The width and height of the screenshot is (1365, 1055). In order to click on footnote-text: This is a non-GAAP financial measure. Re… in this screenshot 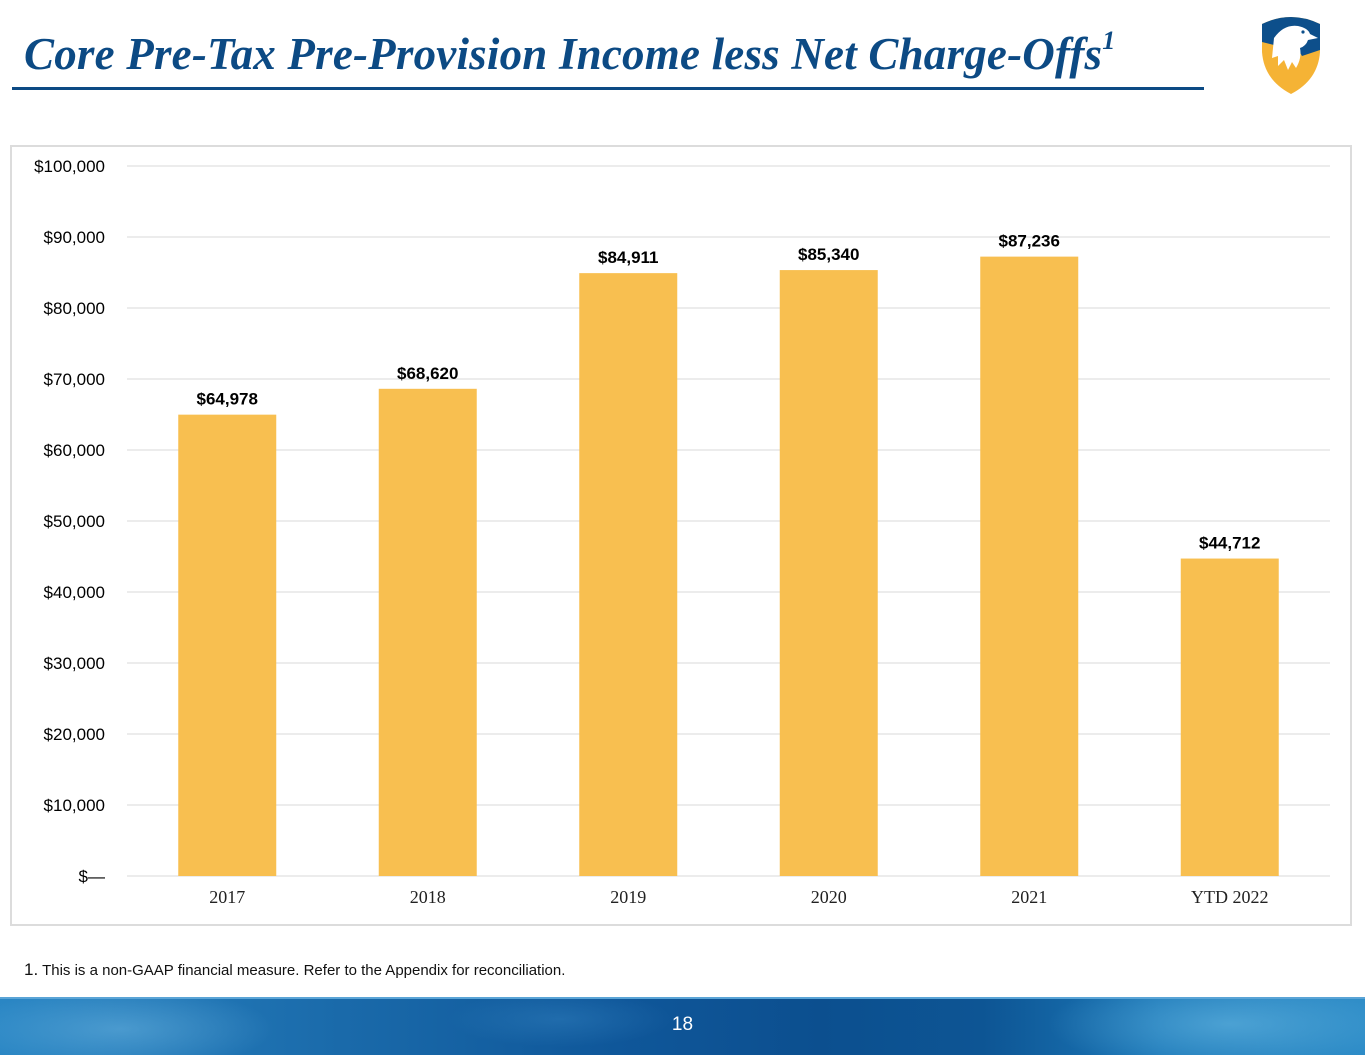, I will do `click(302, 970)`.